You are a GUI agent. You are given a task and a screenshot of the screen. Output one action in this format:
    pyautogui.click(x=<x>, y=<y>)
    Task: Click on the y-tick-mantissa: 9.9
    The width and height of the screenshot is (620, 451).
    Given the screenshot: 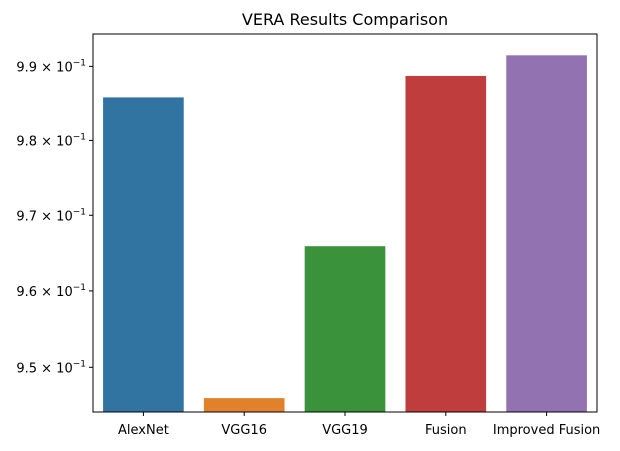 What is the action you would take?
    pyautogui.click(x=26, y=67)
    